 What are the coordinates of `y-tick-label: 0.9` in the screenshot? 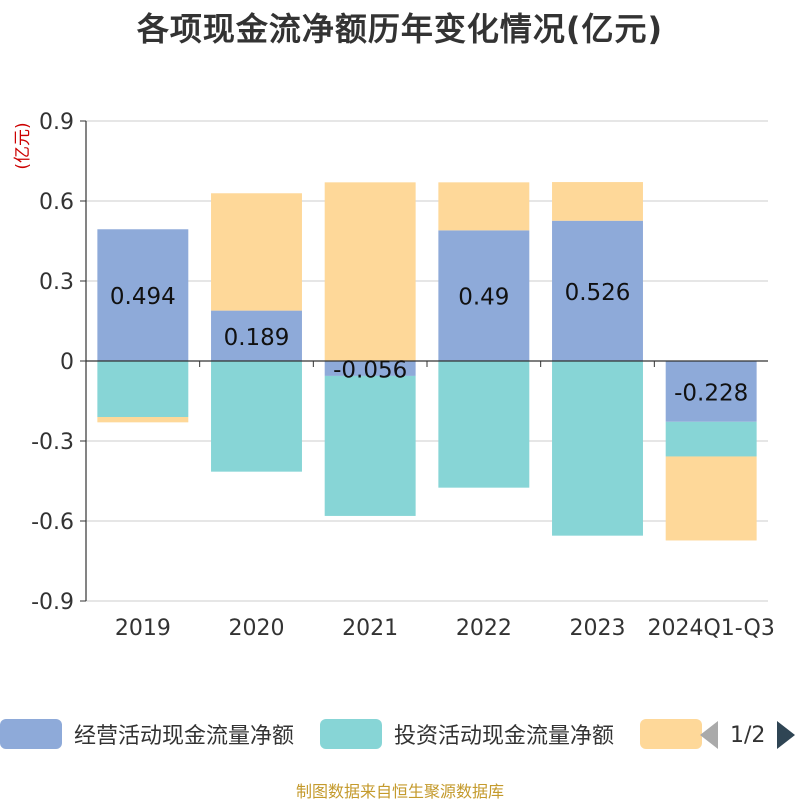 It's located at (56, 122).